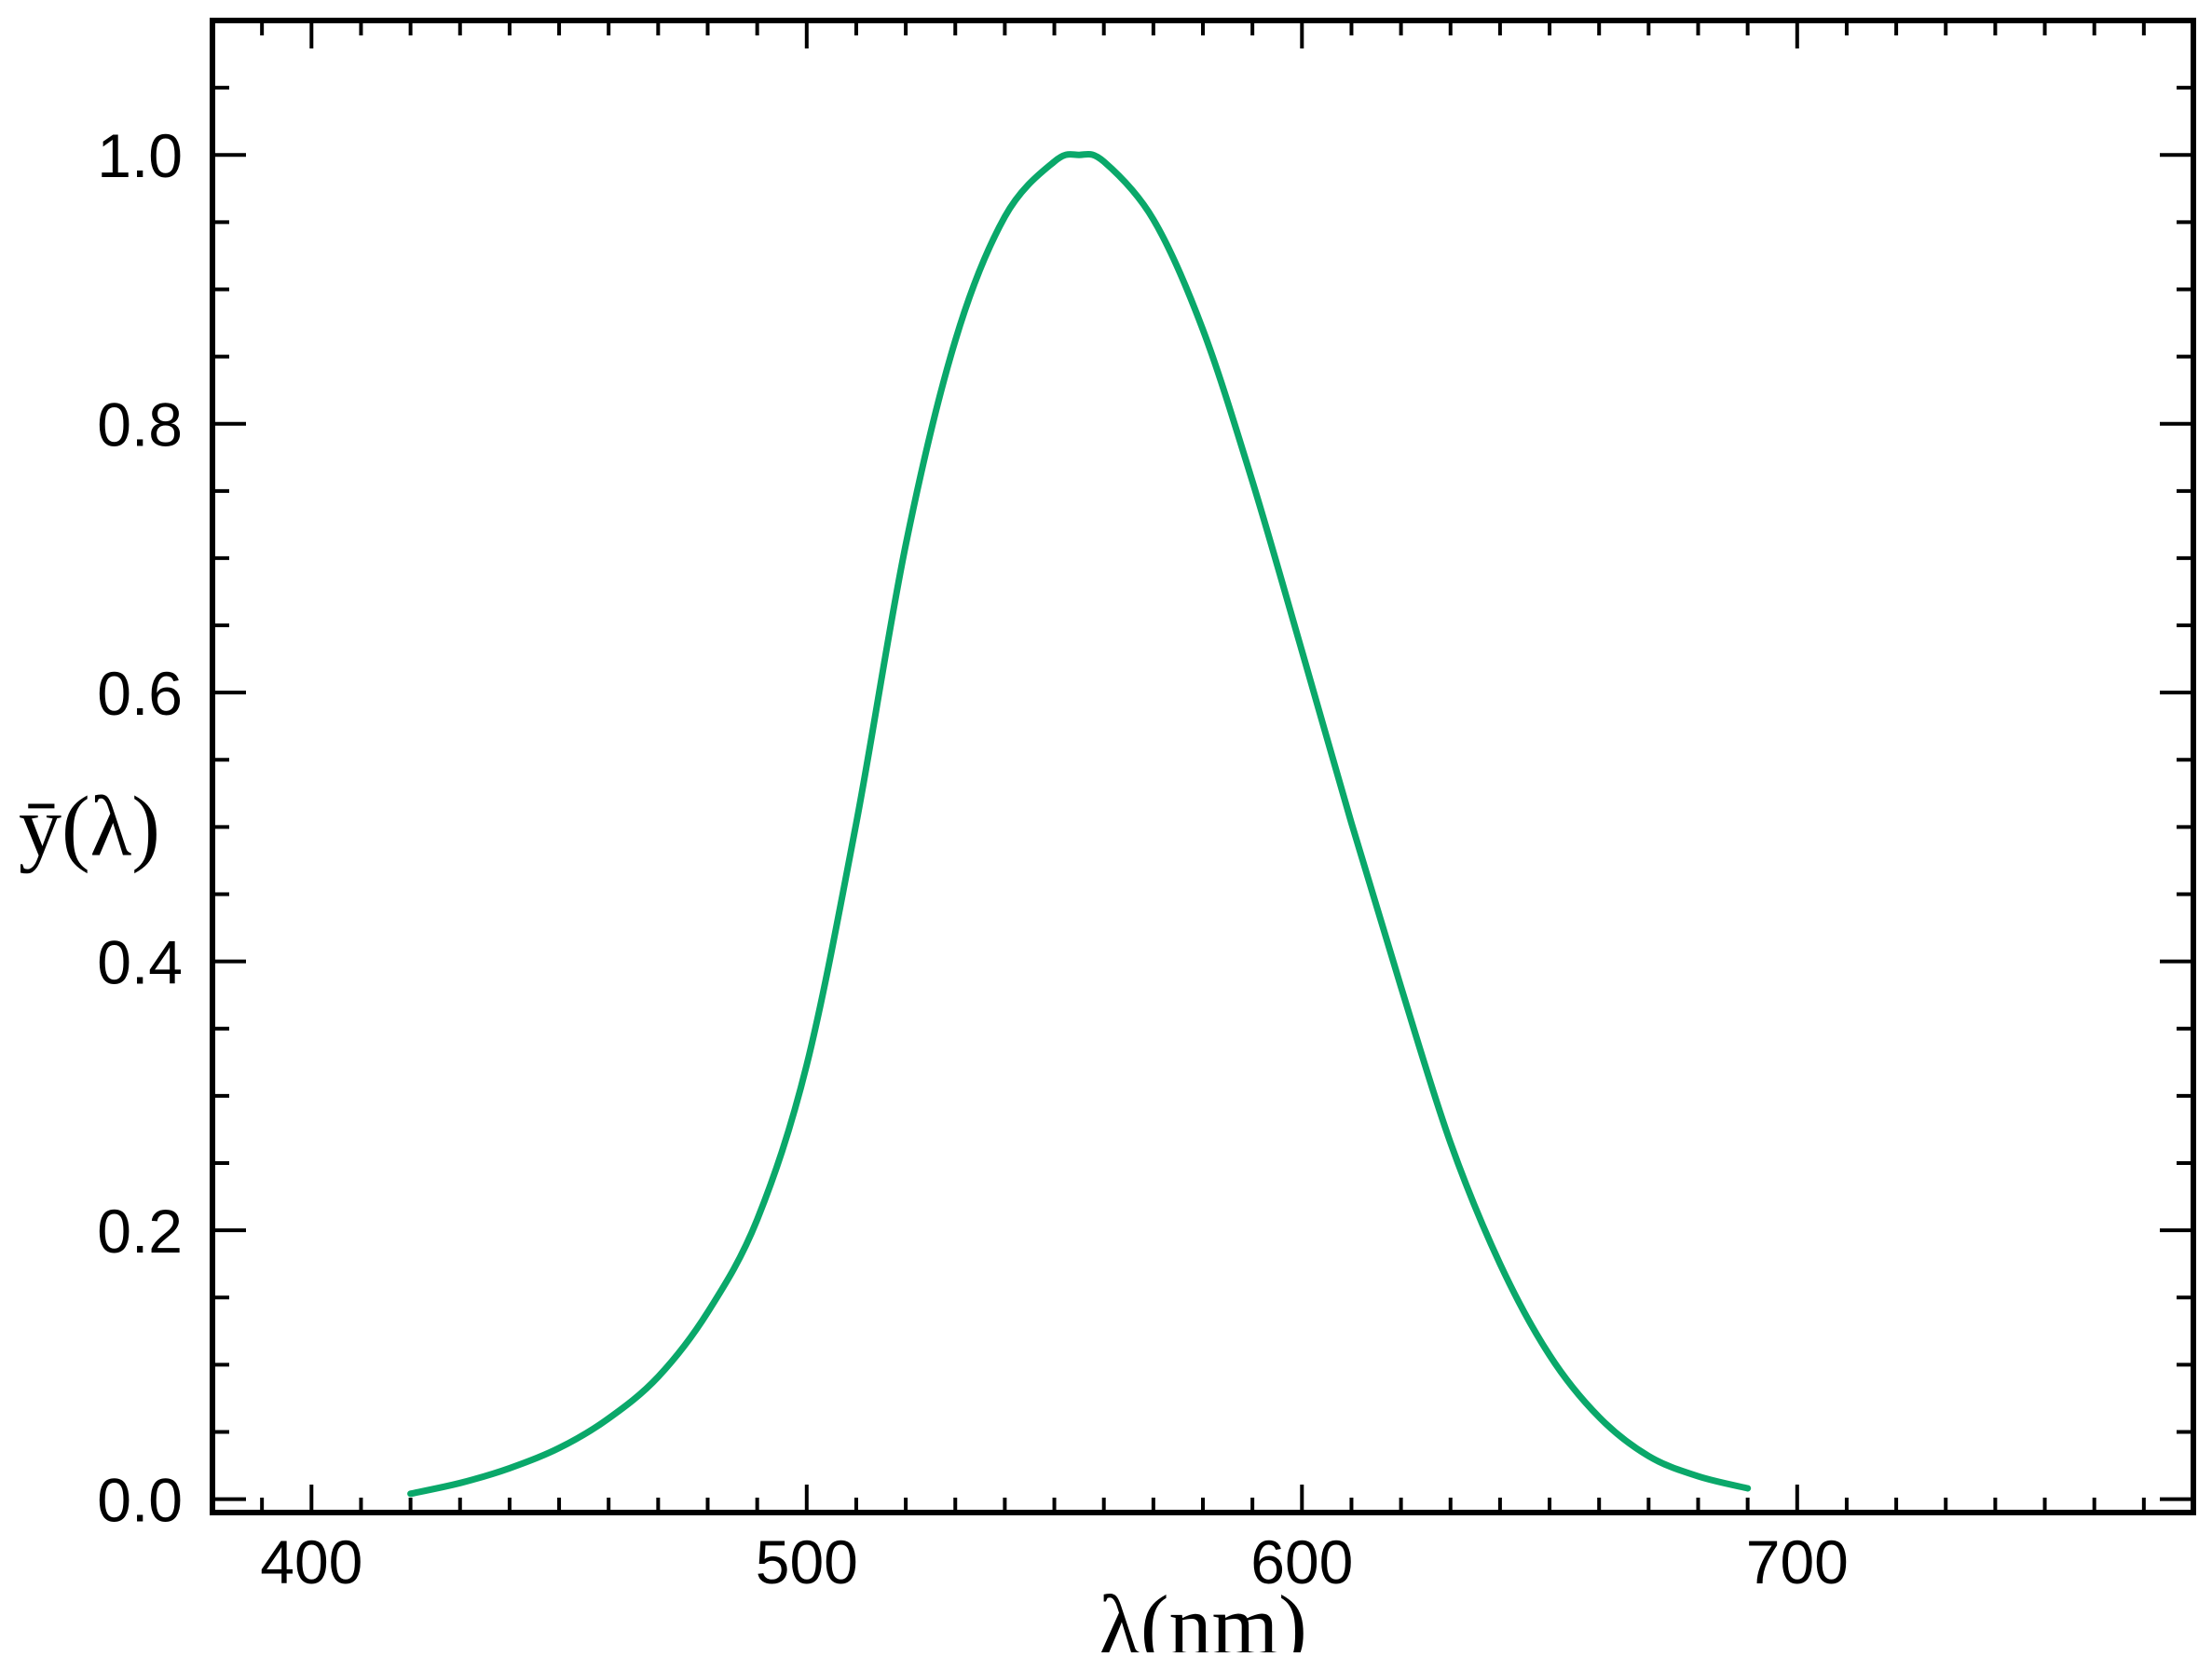 The image size is (2212, 1657). What do you see at coordinates (140, 693) in the screenshot?
I see `y-tick-label: 0.6` at bounding box center [140, 693].